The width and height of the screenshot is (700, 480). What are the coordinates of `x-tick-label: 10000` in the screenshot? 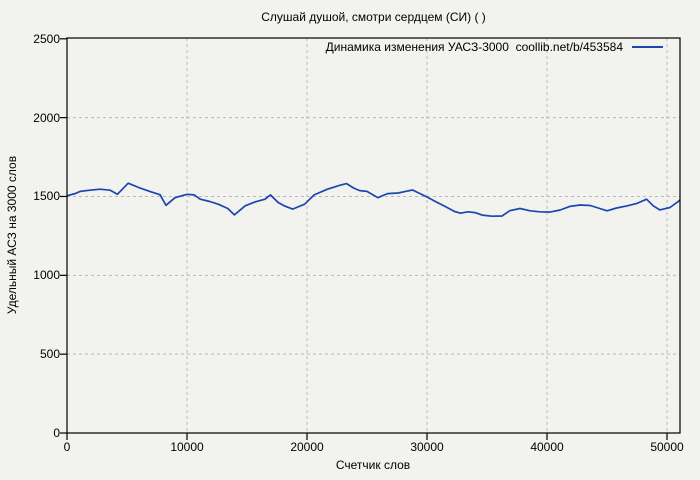 It's located at (187, 447).